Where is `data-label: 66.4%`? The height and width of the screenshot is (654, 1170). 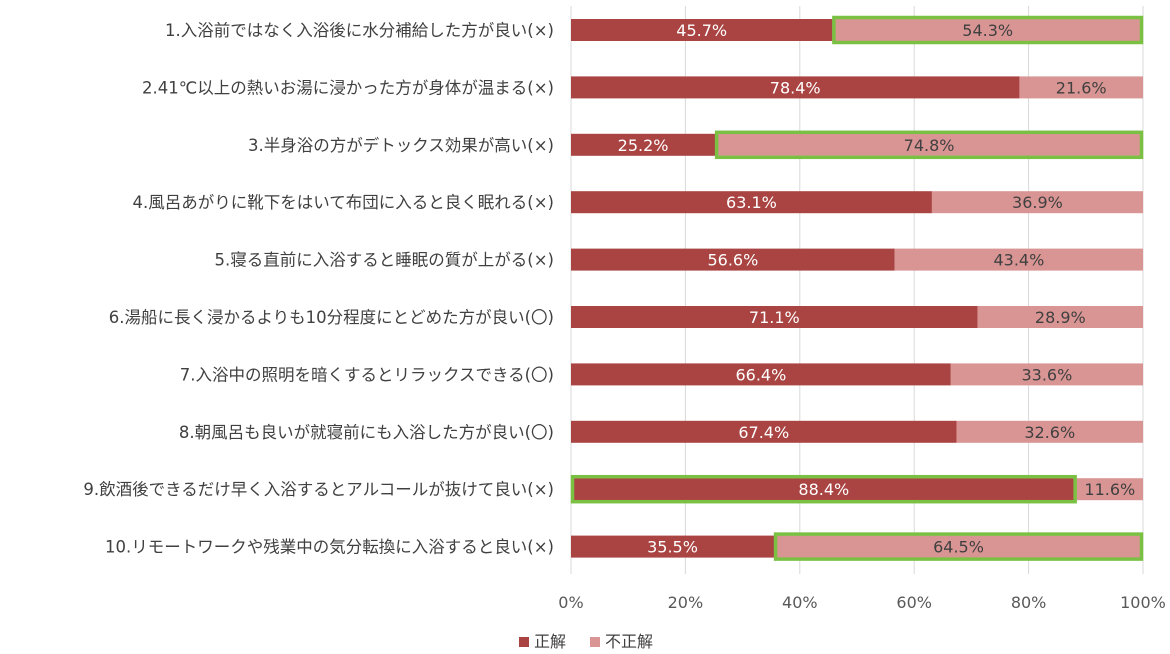 data-label: 66.4% is located at coordinates (760, 374).